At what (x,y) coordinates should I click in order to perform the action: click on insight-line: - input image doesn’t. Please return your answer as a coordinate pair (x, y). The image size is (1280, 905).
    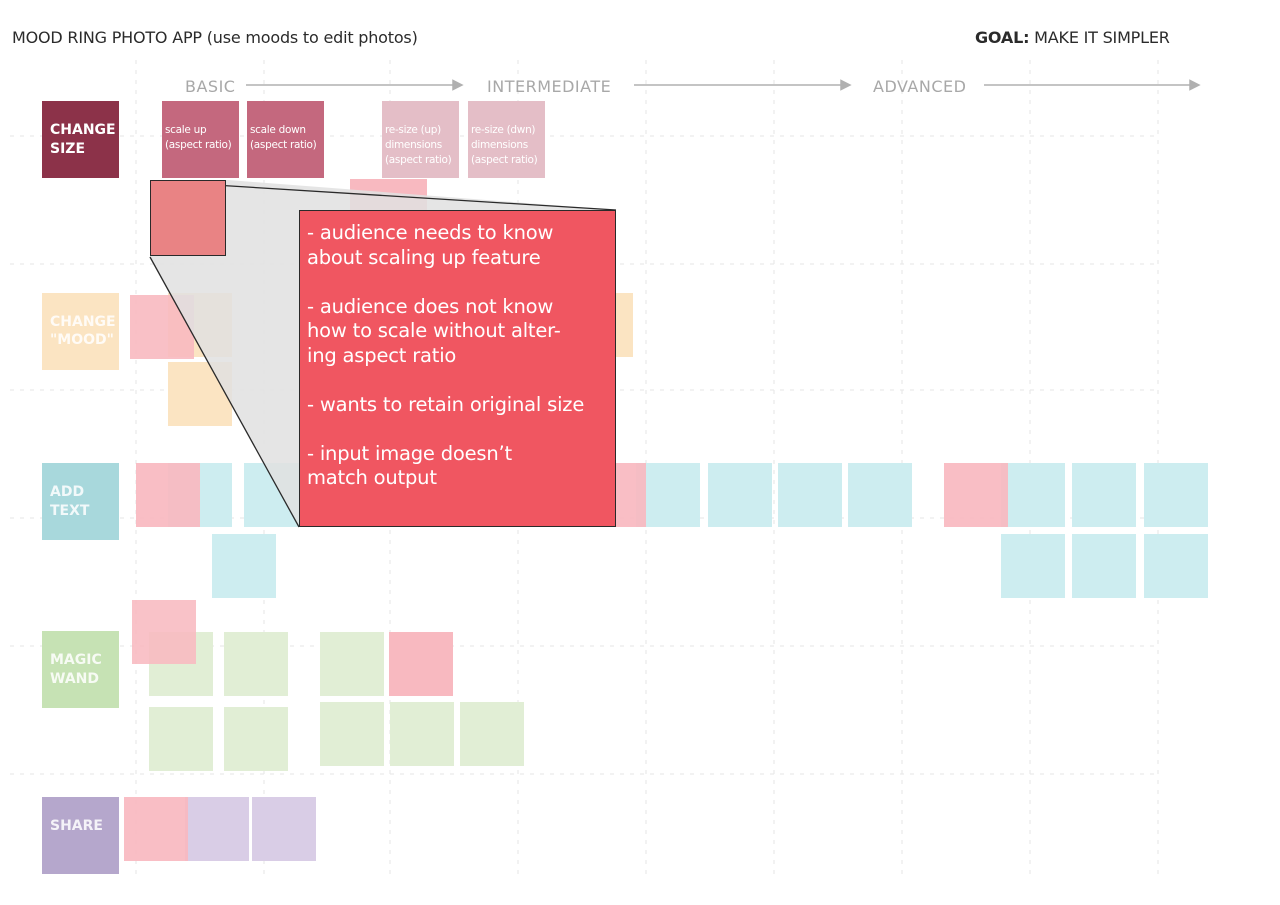
    Looking at the image, I should click on (409, 453).